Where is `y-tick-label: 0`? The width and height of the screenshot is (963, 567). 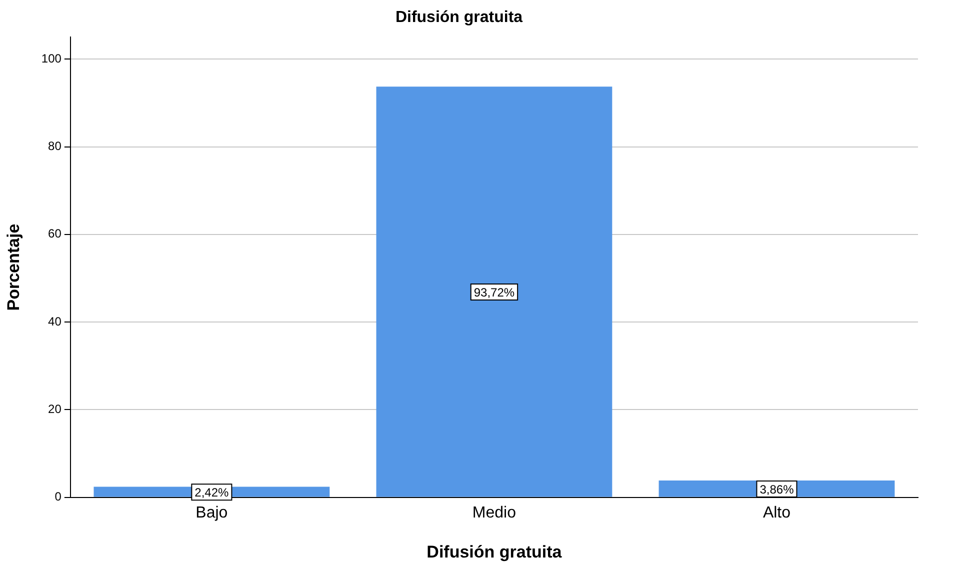
y-tick-label: 0 is located at coordinates (58, 497).